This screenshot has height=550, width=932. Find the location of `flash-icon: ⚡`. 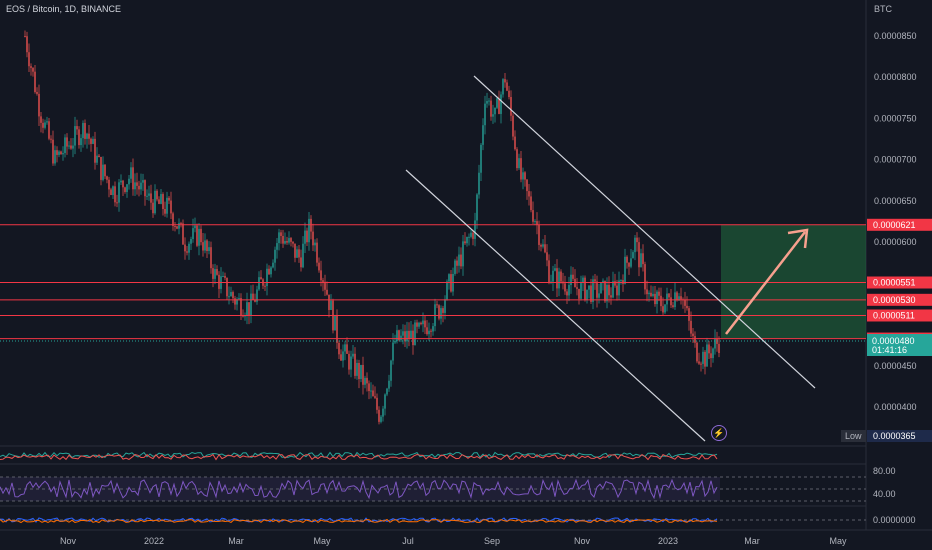

flash-icon: ⚡ is located at coordinates (719, 433).